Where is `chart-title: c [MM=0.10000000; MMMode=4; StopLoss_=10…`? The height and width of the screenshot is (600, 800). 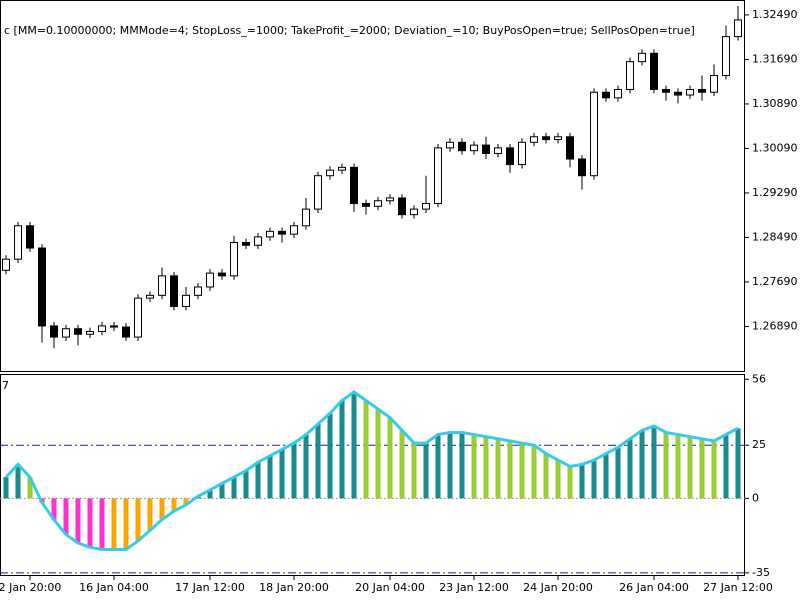
chart-title: c [MM=0.10000000; MMMode=4; StopLoss_=10… is located at coordinates (349, 30).